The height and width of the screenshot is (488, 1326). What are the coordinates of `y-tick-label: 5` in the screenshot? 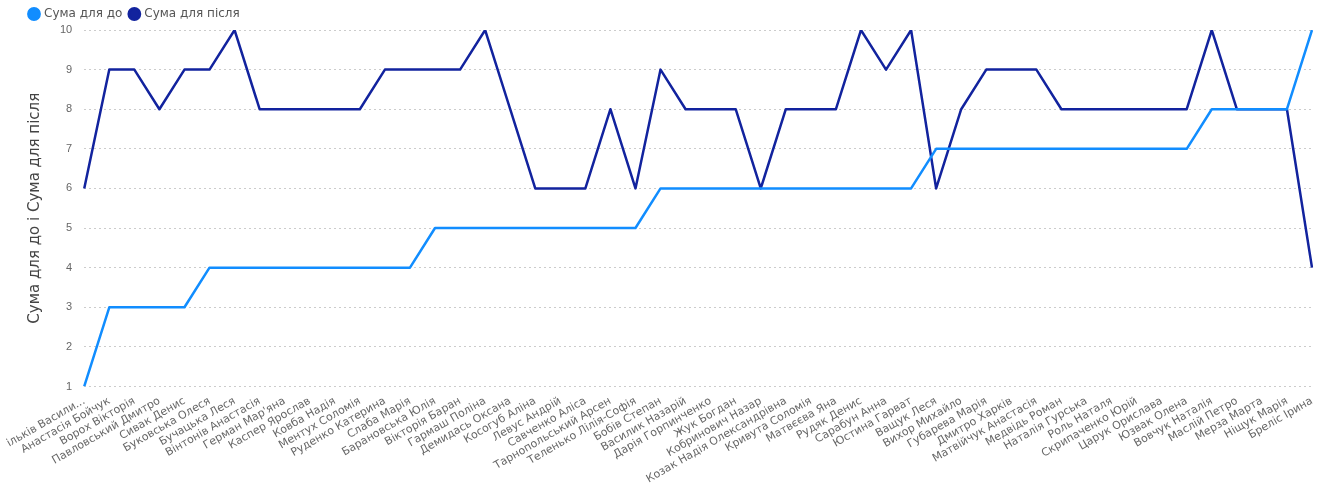 It's located at (69, 227).